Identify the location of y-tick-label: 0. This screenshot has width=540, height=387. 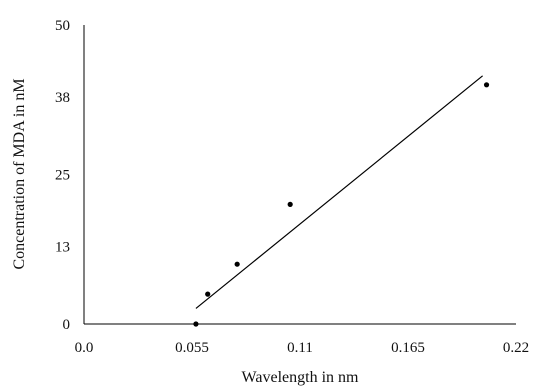
(67, 325).